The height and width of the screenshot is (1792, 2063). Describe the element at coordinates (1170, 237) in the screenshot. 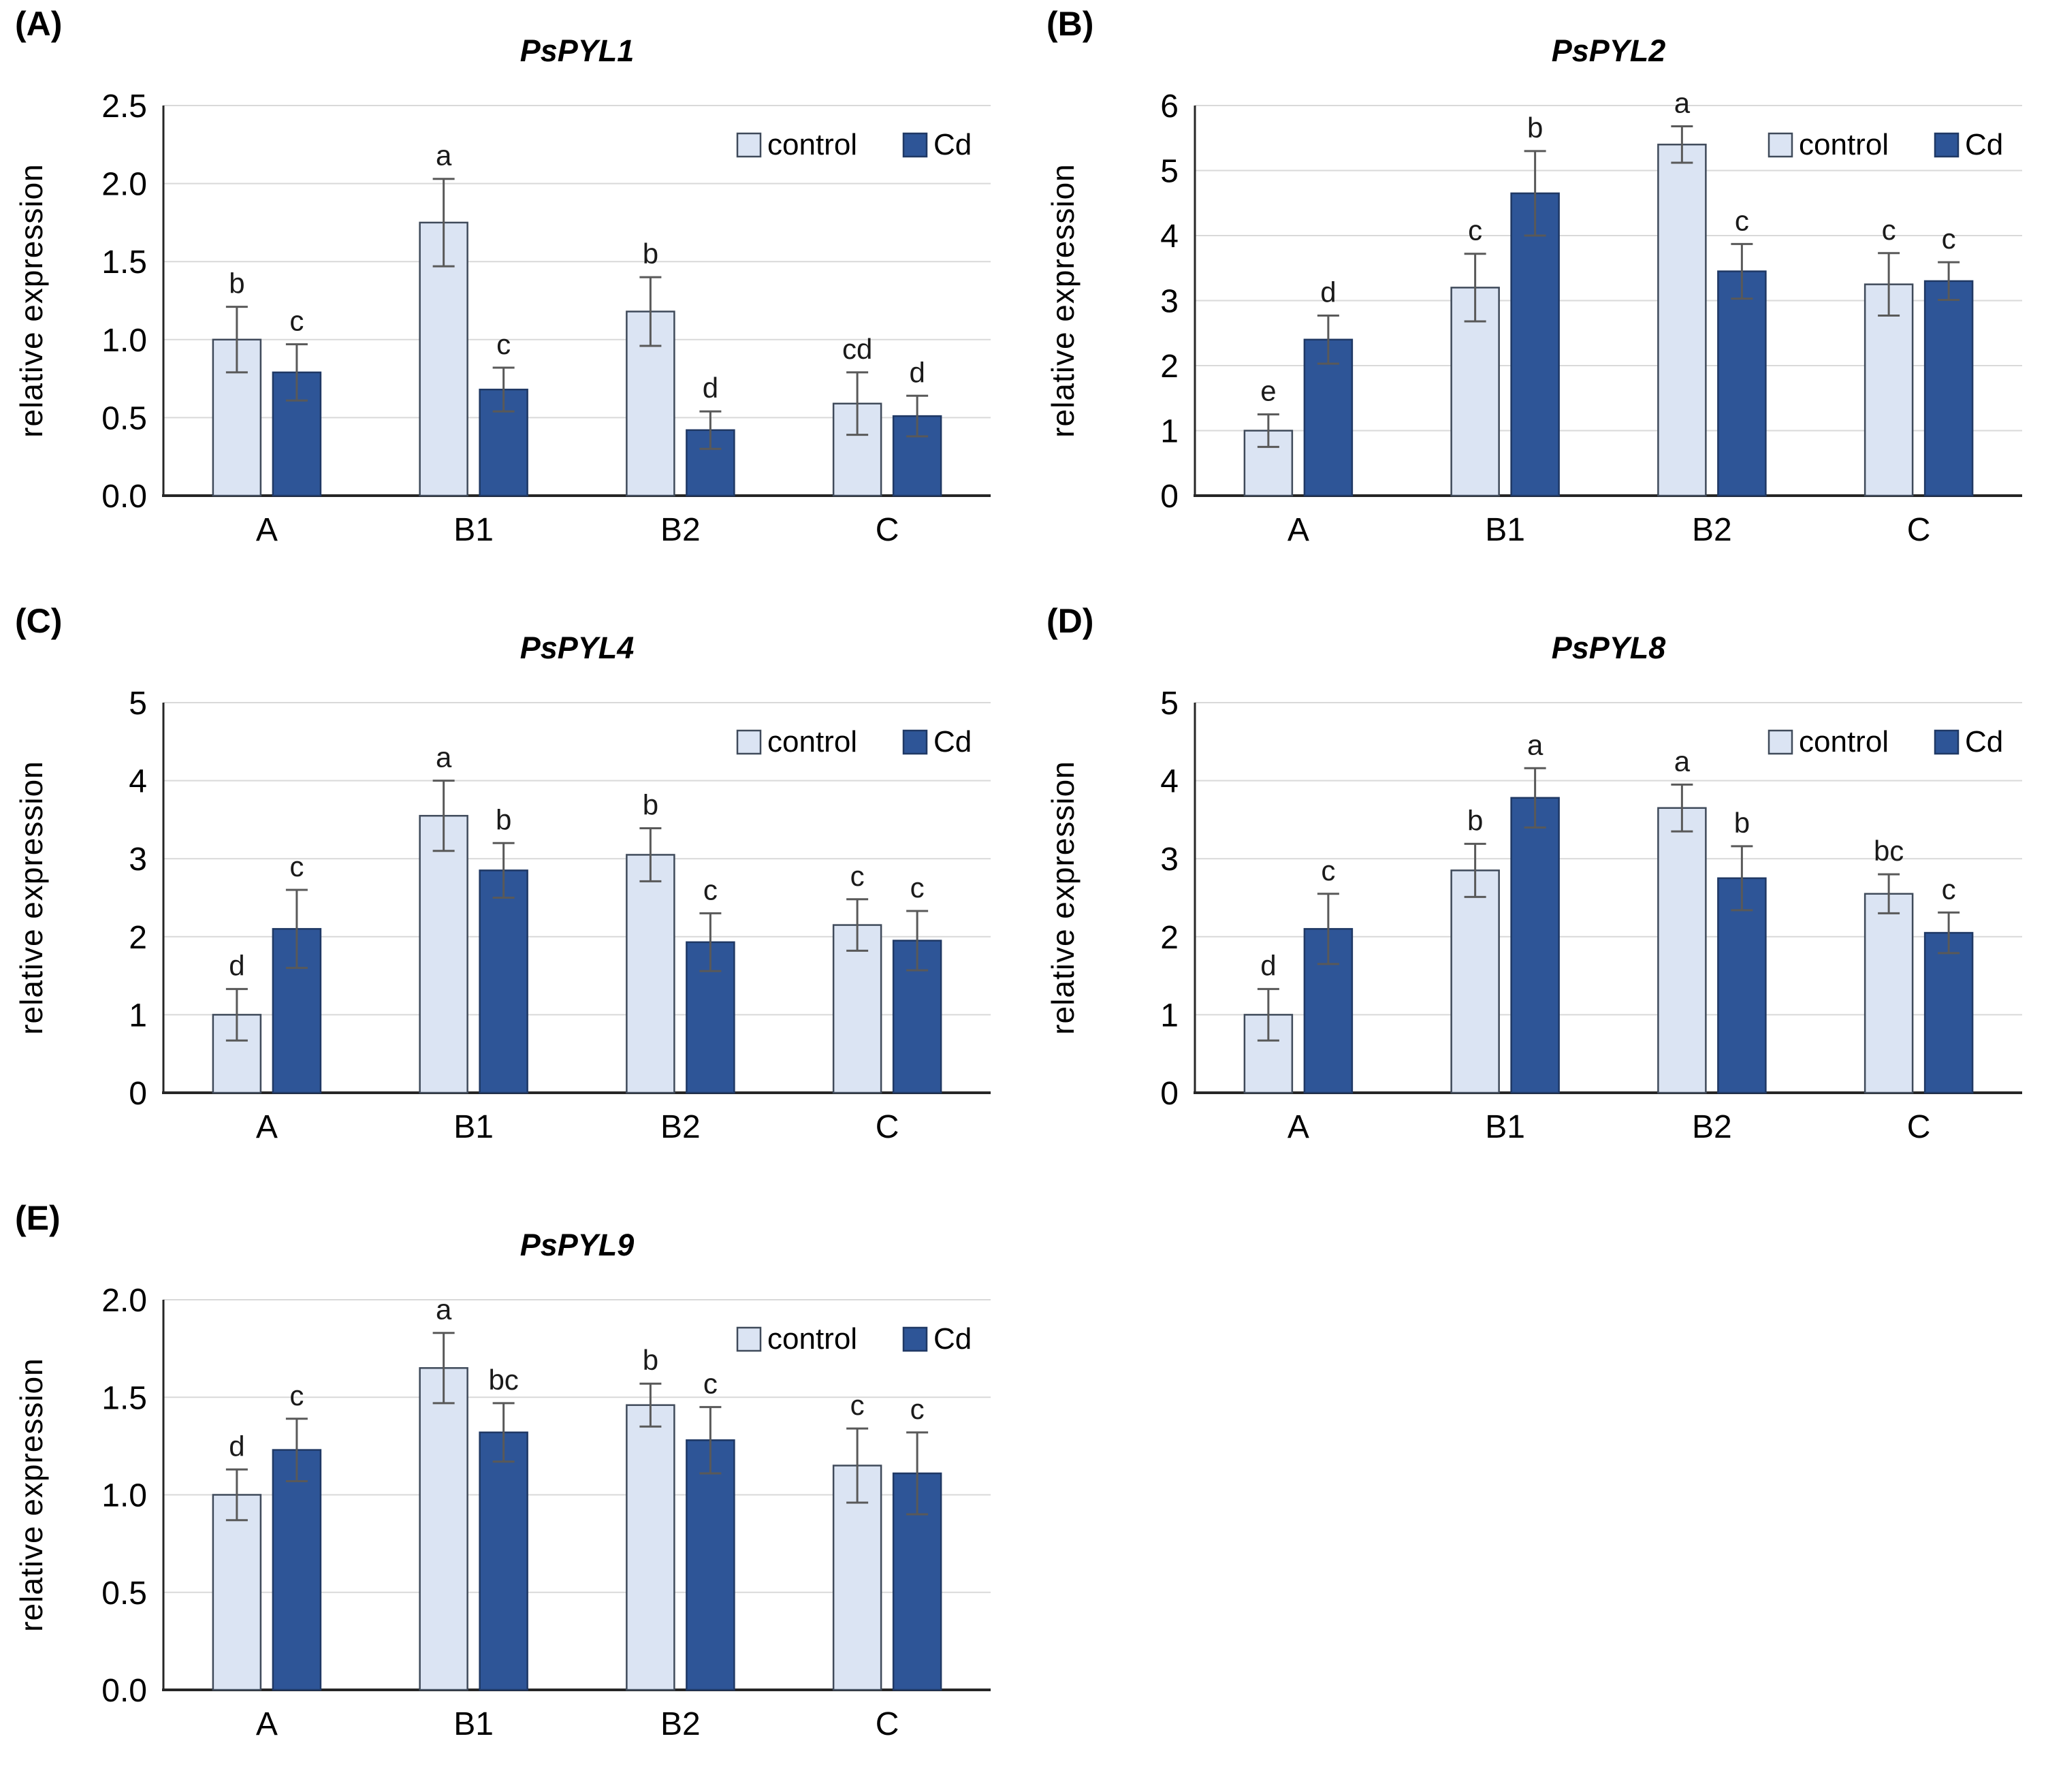

I see `y-tick-label: 4` at that location.